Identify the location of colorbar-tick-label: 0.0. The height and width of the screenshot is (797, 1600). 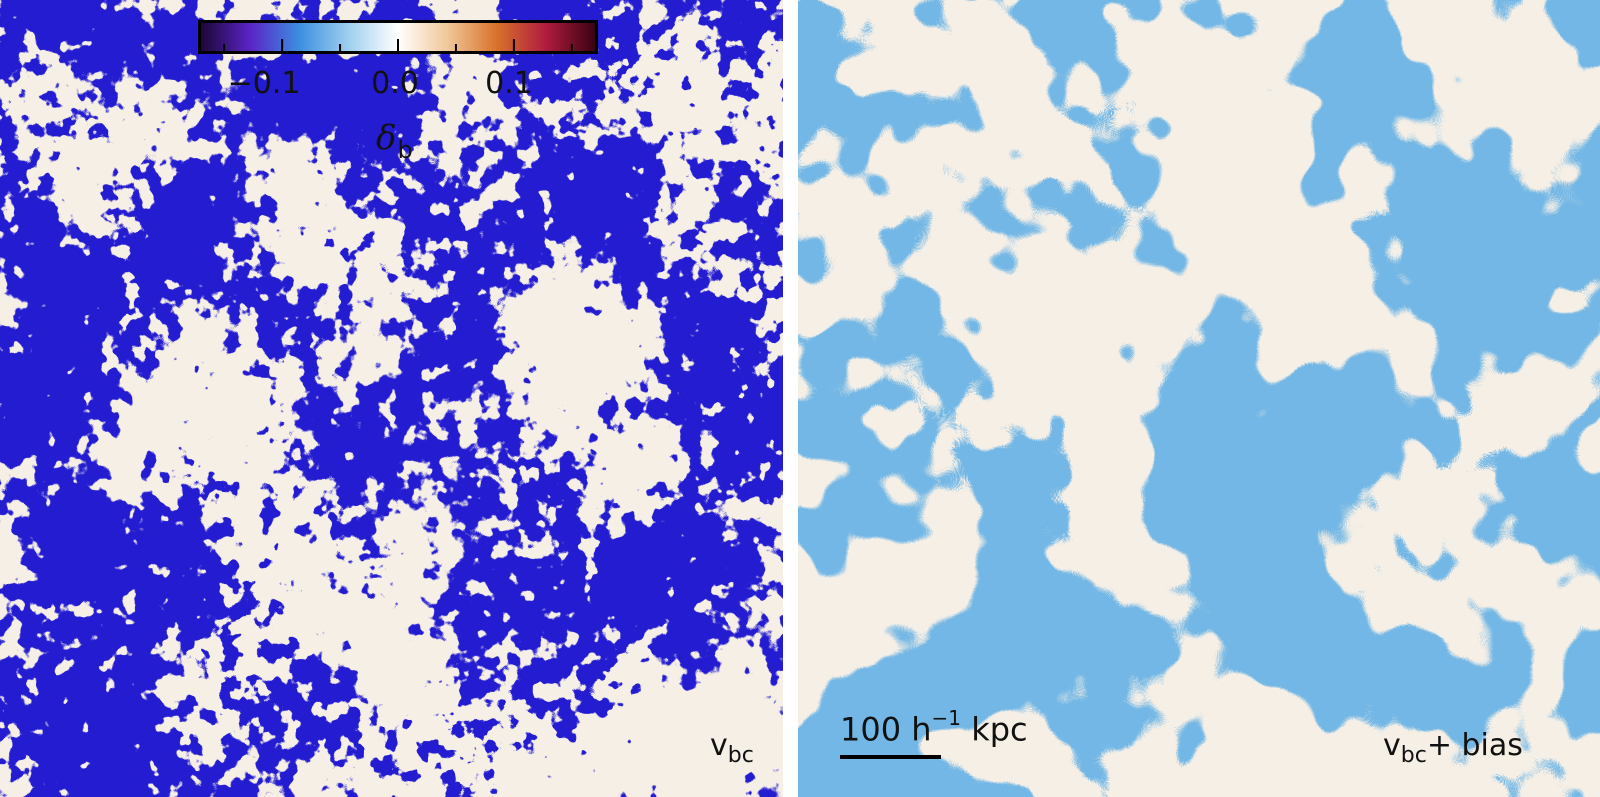
(395, 83).